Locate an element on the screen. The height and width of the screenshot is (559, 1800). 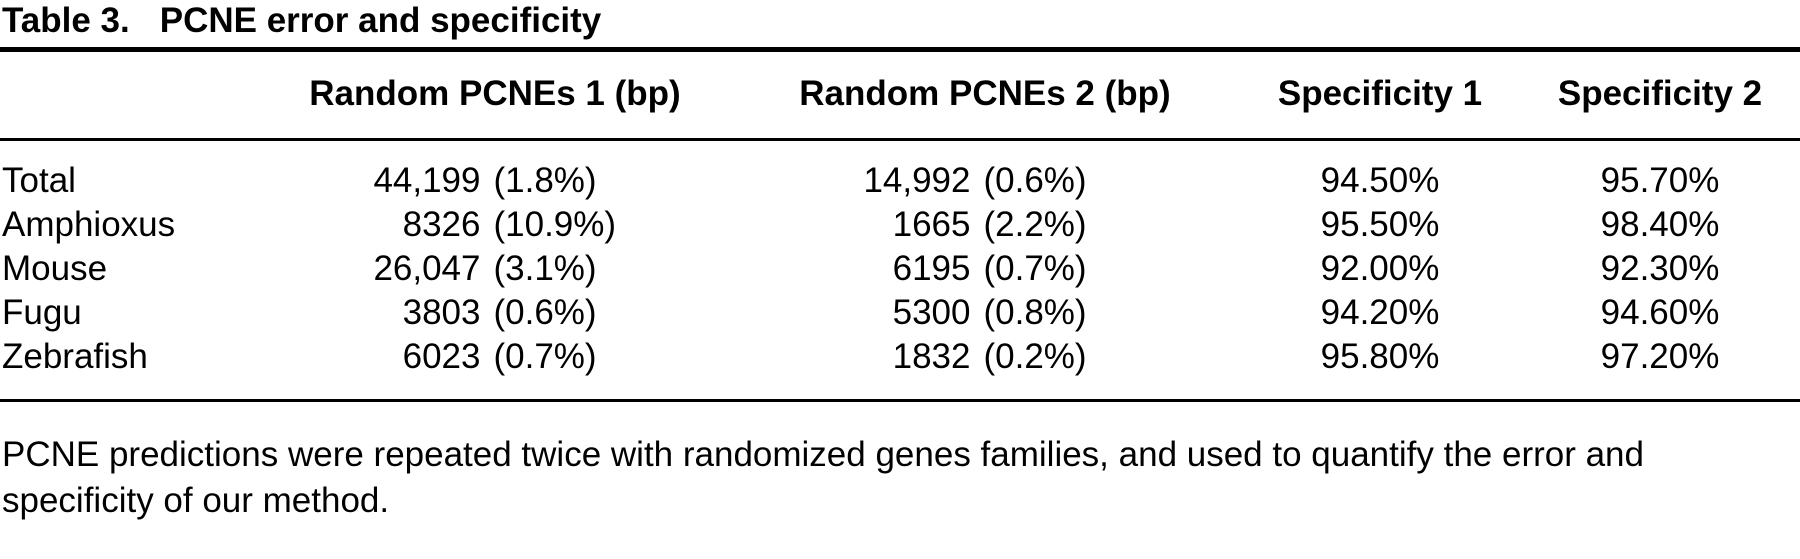
pcne2-value: 1665 is located at coordinates (931, 224).